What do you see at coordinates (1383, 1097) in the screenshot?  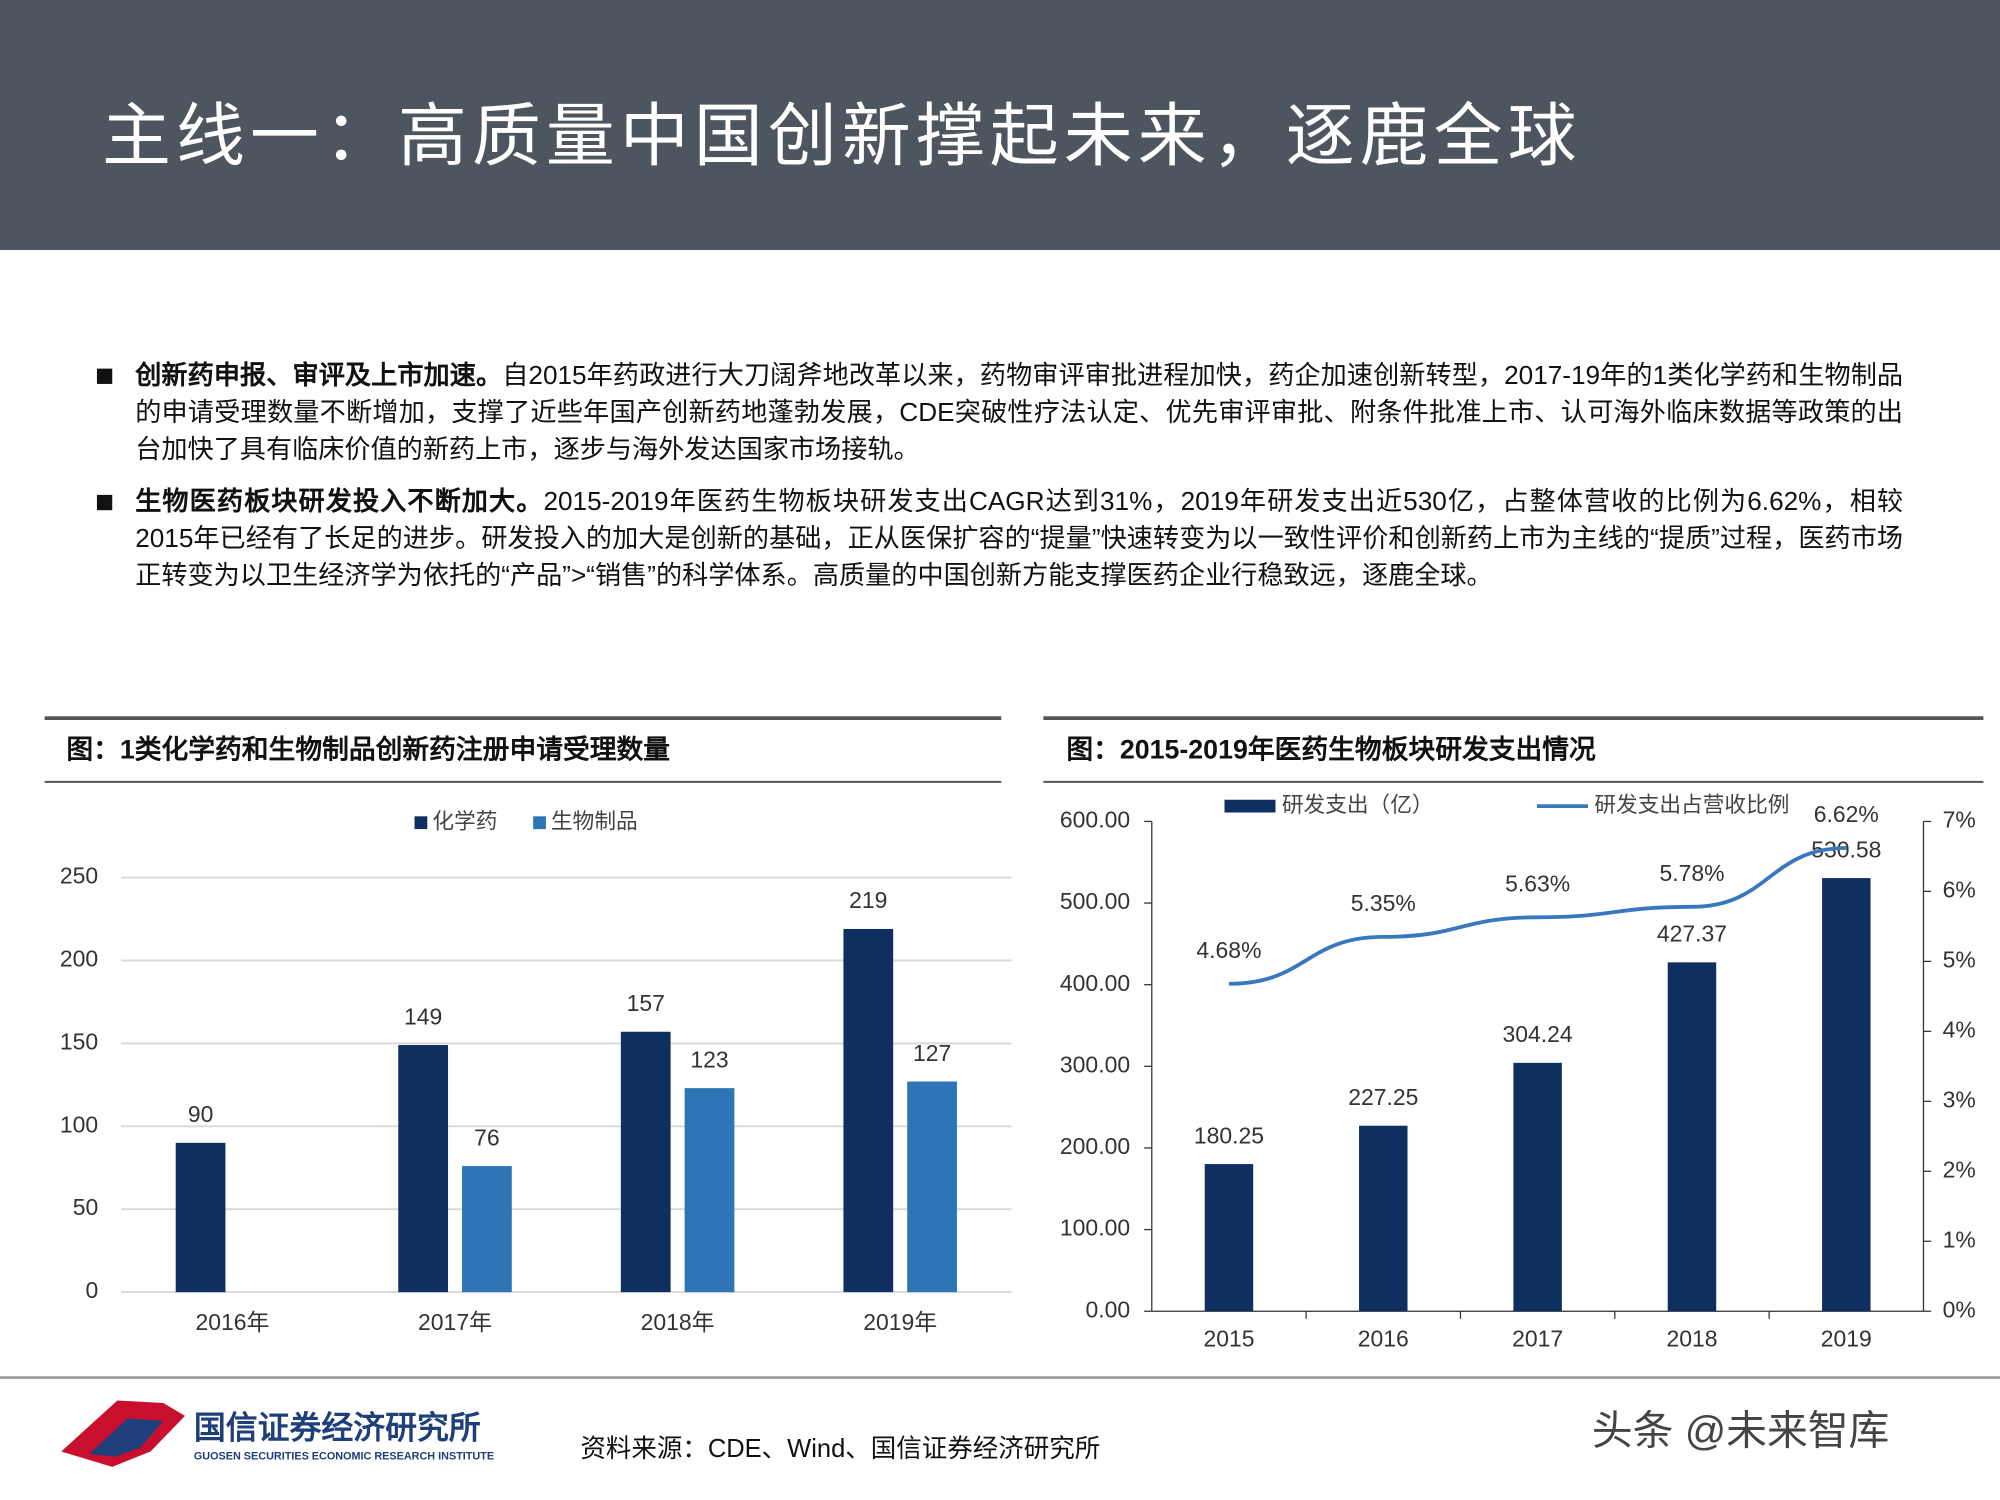 I see `value-label: 227.25` at bounding box center [1383, 1097].